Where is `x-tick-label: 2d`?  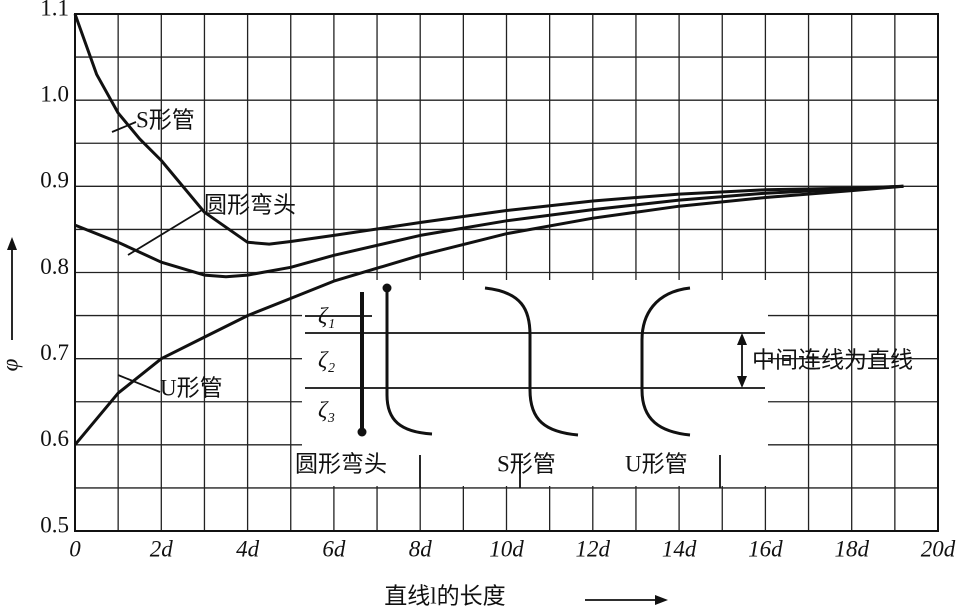 x-tick-label: 2d is located at coordinates (162, 548).